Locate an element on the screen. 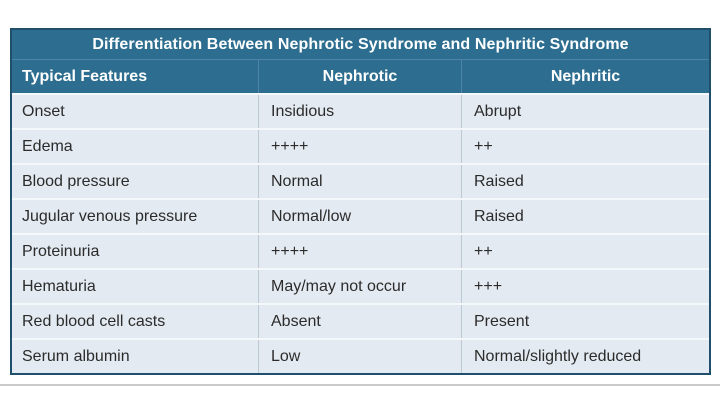 This screenshot has height=401, width=720. table-row: Onset Insidious Abrupt is located at coordinates (360, 110).